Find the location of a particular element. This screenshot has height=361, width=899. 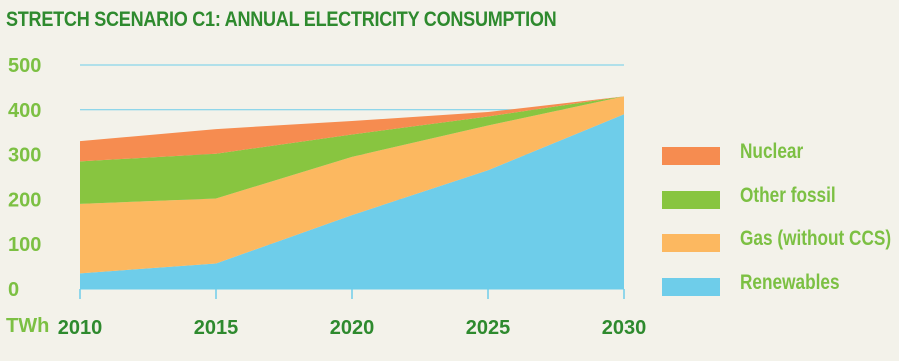

y-tick-label-300: 300 is located at coordinates (24, 156).